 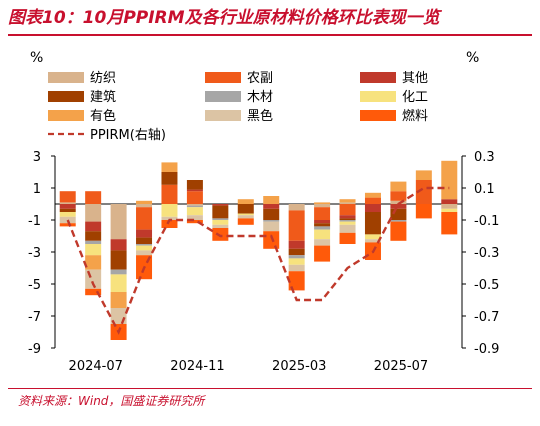 What do you see at coordinates (486, 285) in the screenshot?
I see `right-tick-label-4: -0.5` at bounding box center [486, 285].